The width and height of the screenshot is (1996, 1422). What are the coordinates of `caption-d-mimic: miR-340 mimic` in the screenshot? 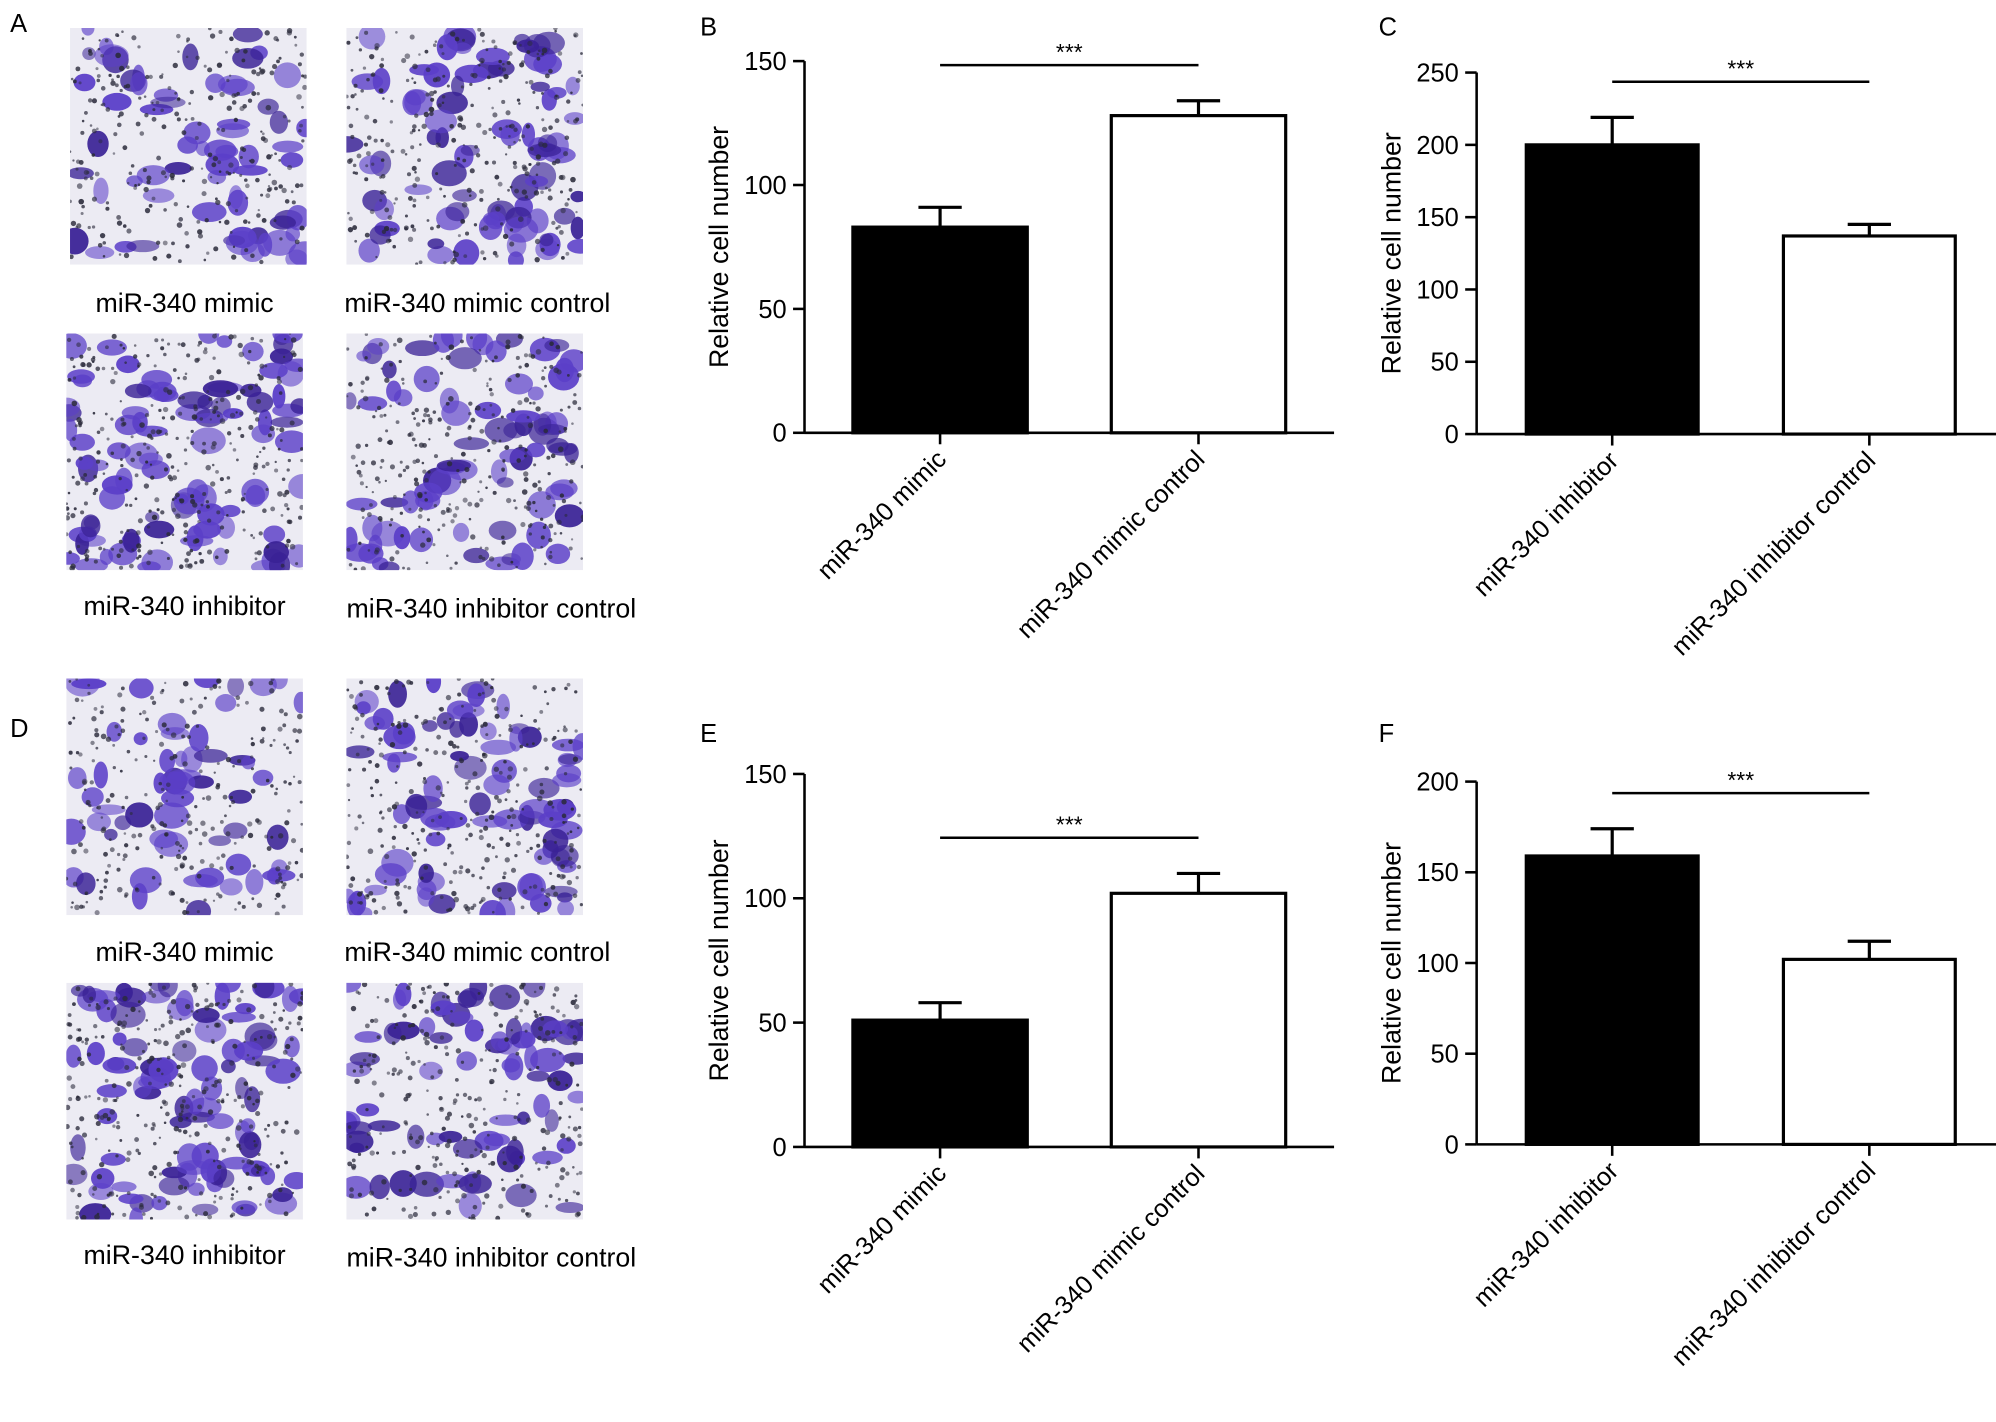 It's located at (184, 953).